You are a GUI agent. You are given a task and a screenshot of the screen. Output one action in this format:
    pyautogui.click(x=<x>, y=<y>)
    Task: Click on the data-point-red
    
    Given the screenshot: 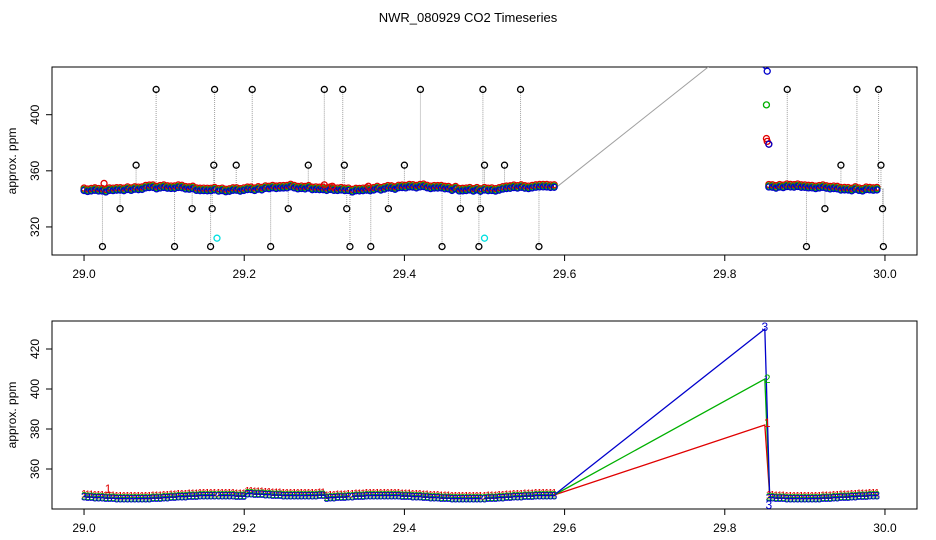 What is the action you would take?
    pyautogui.click(x=332, y=186)
    